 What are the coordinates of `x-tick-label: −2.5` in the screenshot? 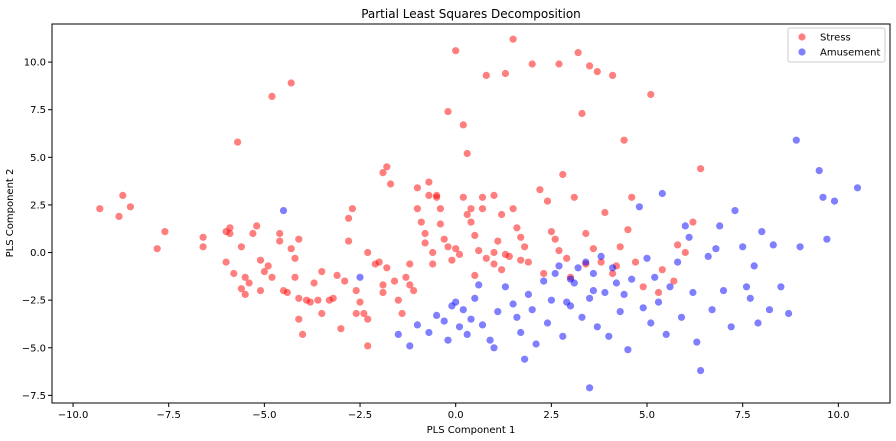 It's located at (360, 415).